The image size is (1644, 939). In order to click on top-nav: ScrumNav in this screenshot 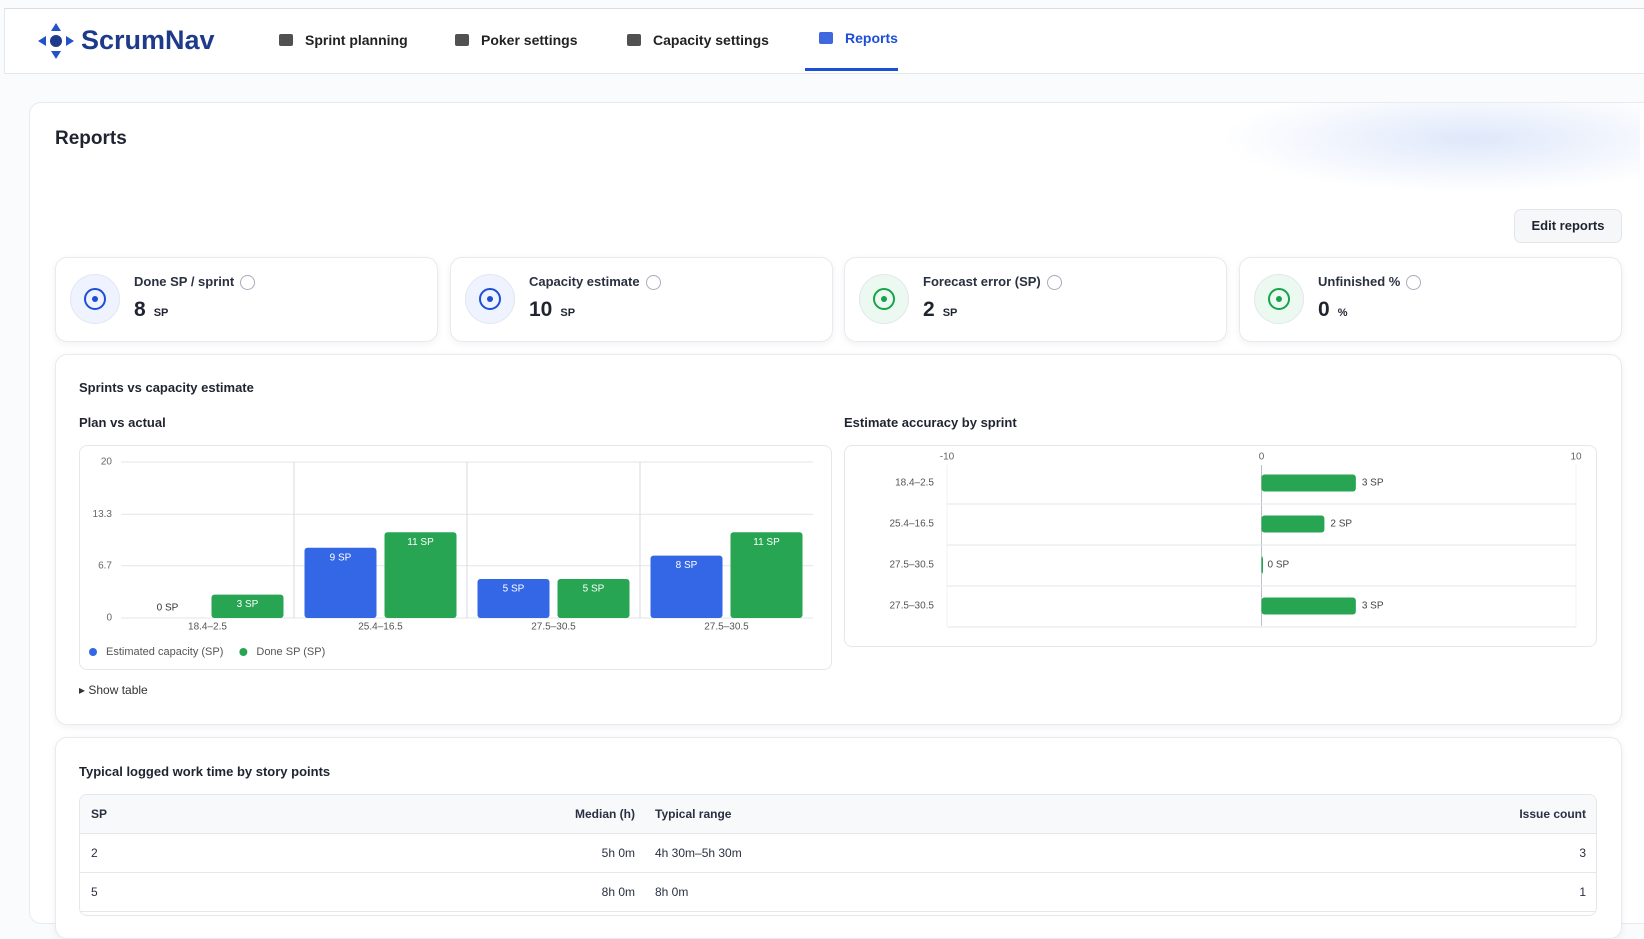, I will do `click(824, 41)`.